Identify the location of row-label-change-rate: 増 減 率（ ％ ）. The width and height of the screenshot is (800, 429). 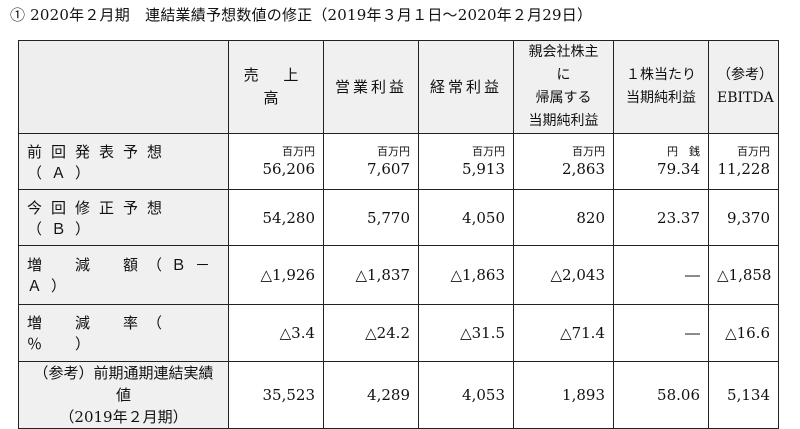
(123, 333).